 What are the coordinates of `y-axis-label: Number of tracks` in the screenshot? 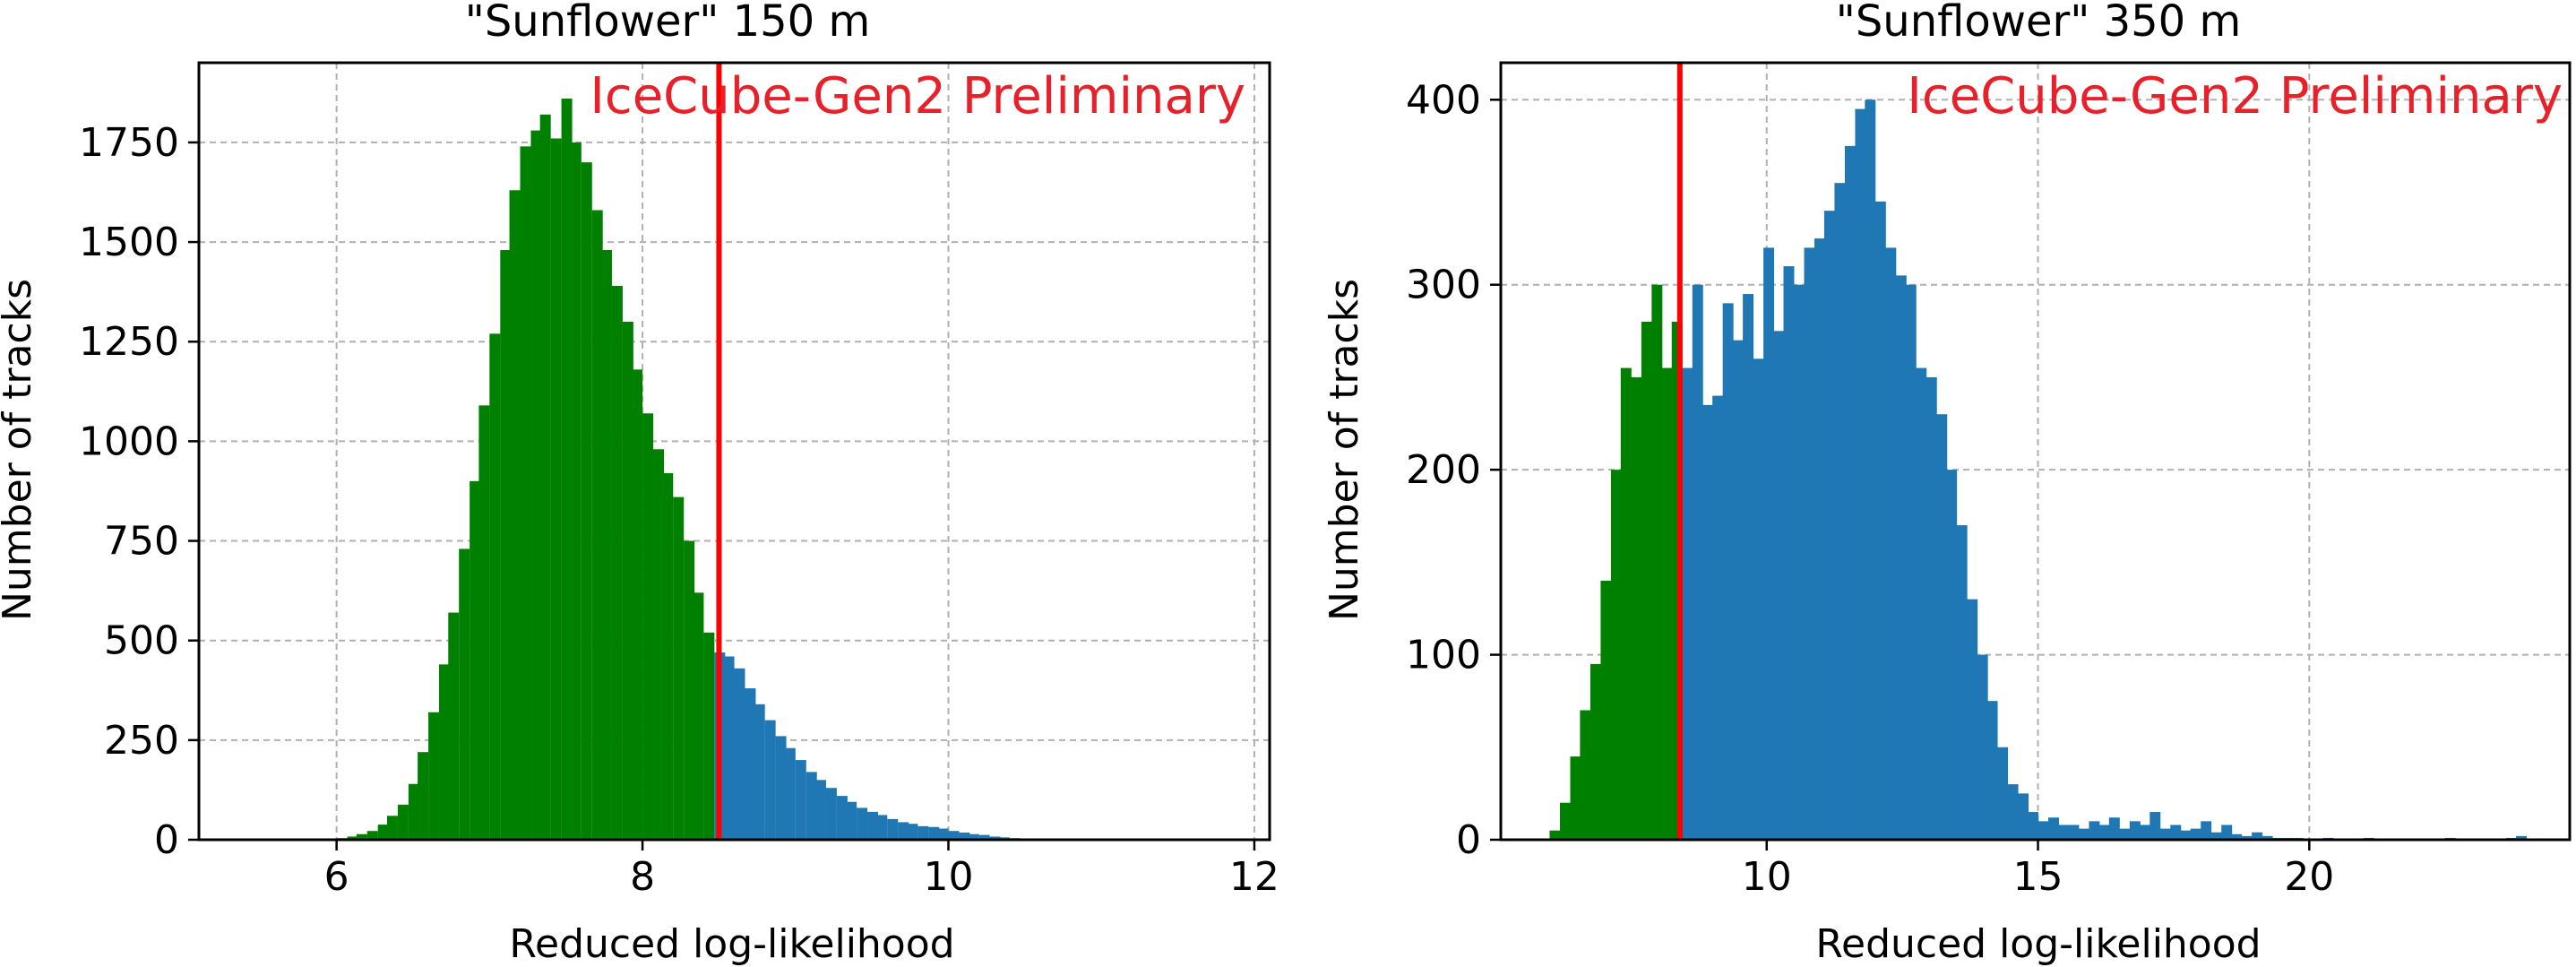 It's located at (1344, 450).